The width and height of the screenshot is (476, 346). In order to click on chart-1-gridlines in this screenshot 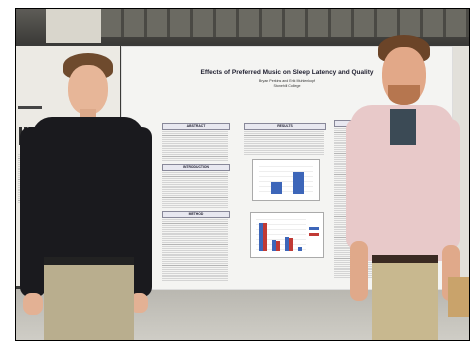, I will do `click(286, 180)`.